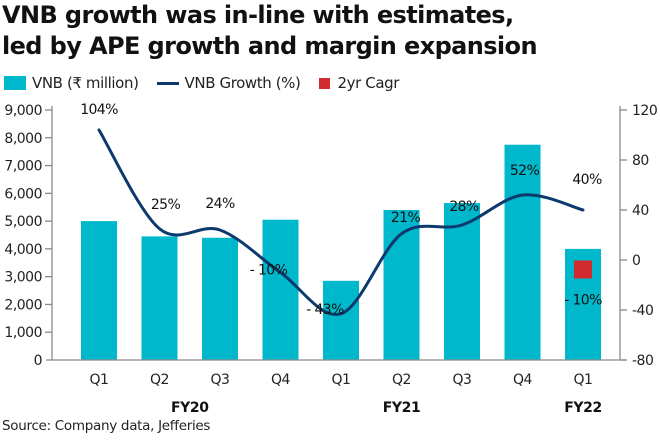 Image resolution: width=660 pixels, height=440 pixels. I want to click on left-tick-label-8: 8,000, so click(23, 139).